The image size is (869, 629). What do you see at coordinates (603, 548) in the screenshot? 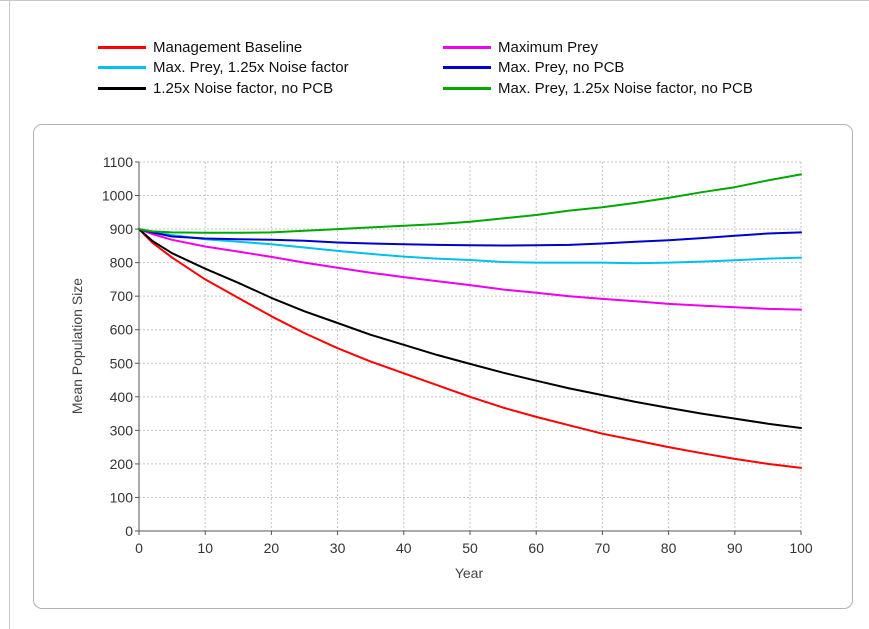
I see `x-tick-label: 70` at bounding box center [603, 548].